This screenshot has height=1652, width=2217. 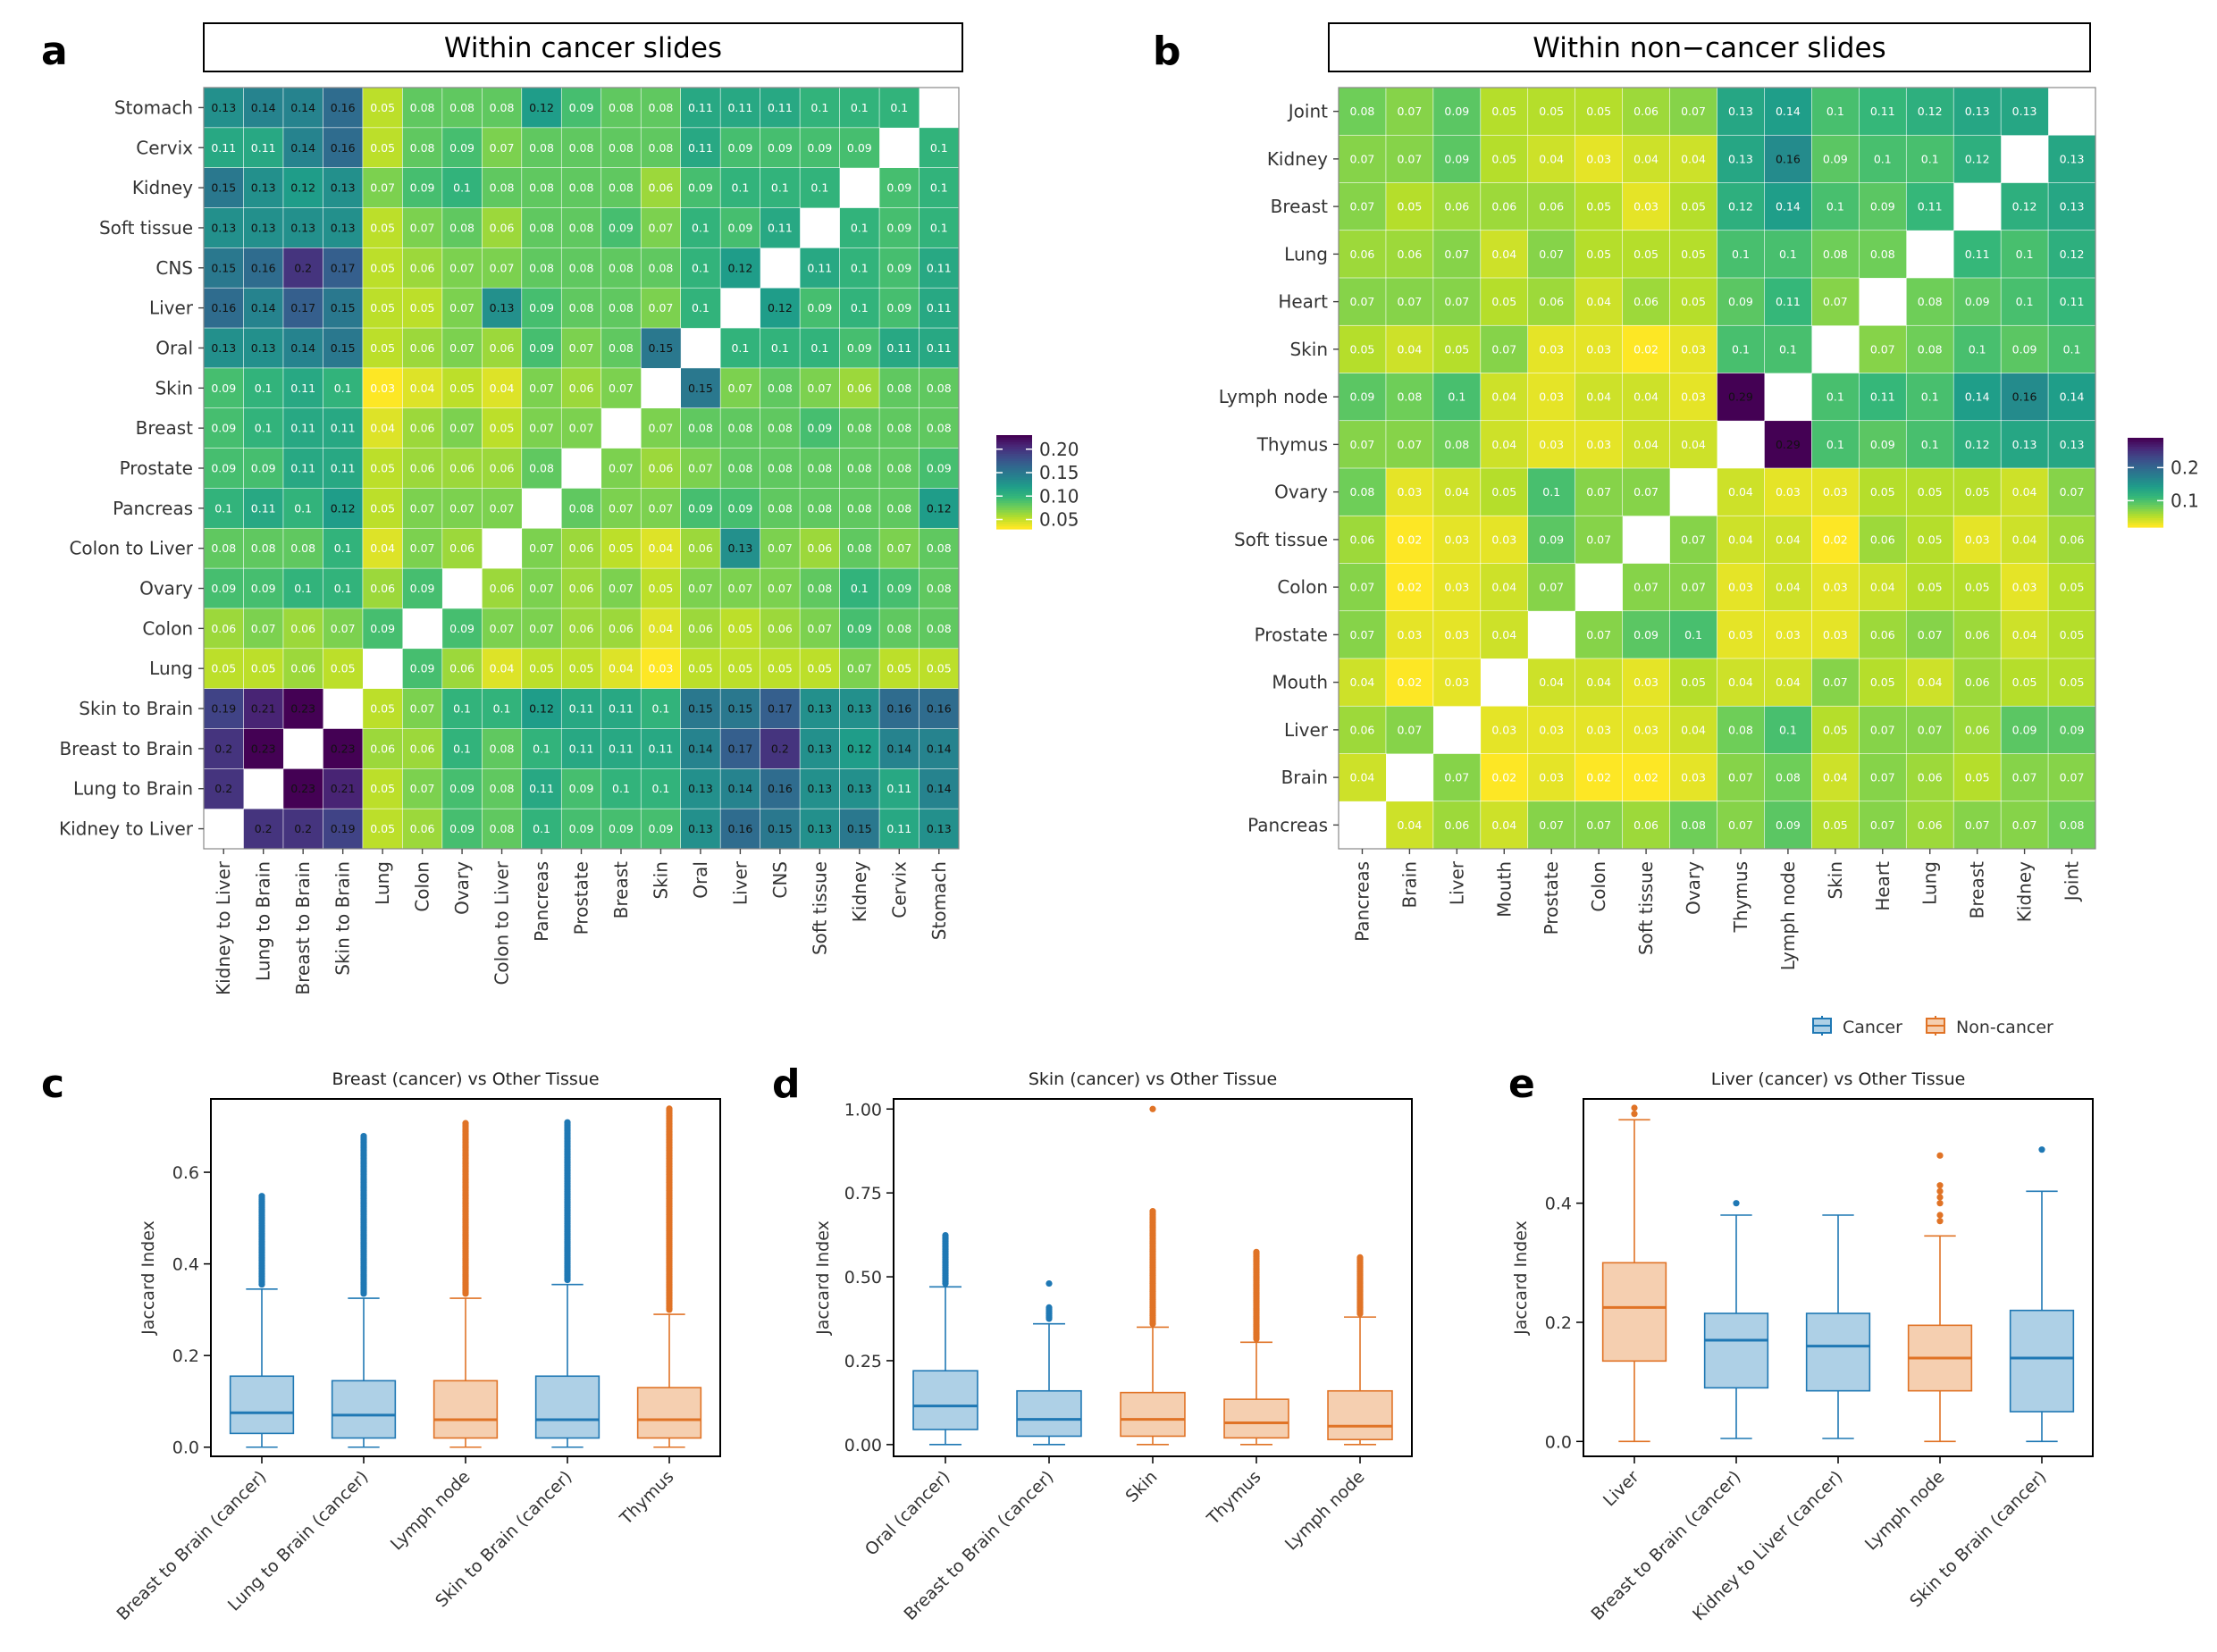 What do you see at coordinates (1141, 1486) in the screenshot?
I see `x-tick-label: Skin` at bounding box center [1141, 1486].